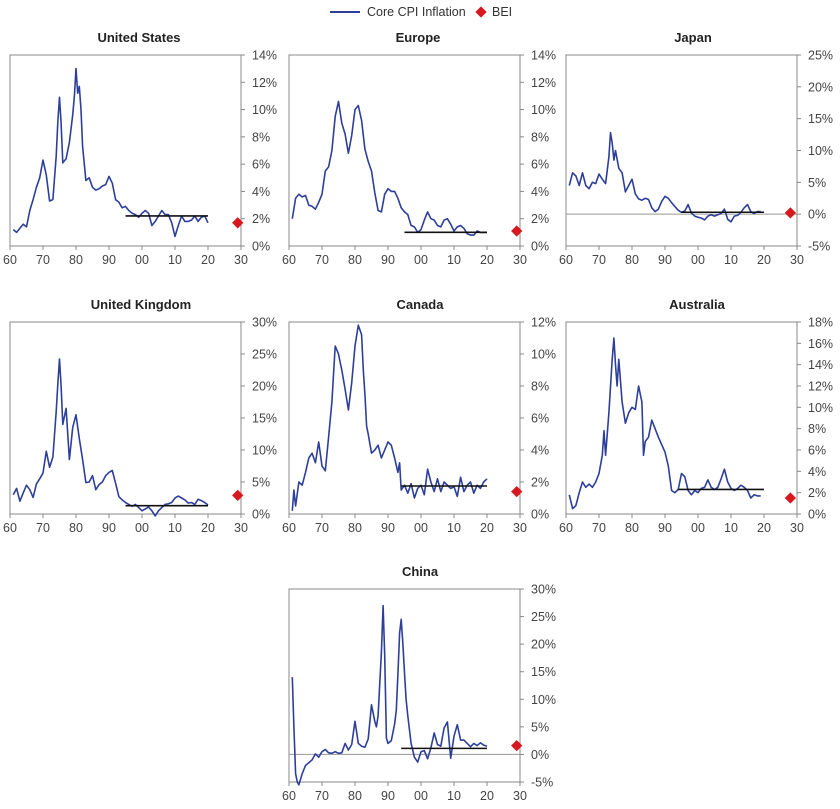 Image resolution: width=840 pixels, height=809 pixels. Describe the element at coordinates (421, 304) in the screenshot. I see `panel-title: Canada` at that location.